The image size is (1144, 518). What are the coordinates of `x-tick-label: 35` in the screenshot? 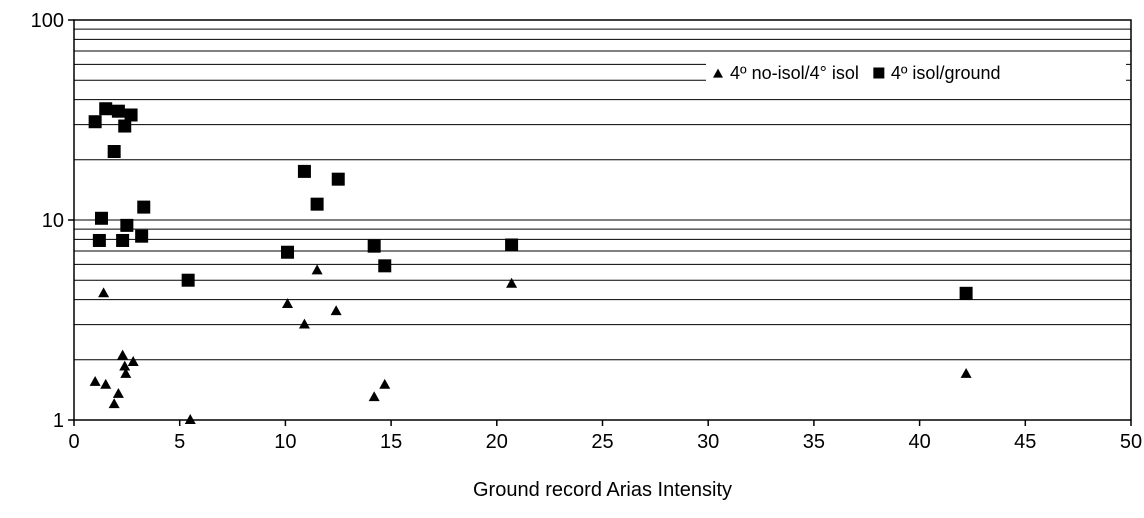 It's located at (814, 442).